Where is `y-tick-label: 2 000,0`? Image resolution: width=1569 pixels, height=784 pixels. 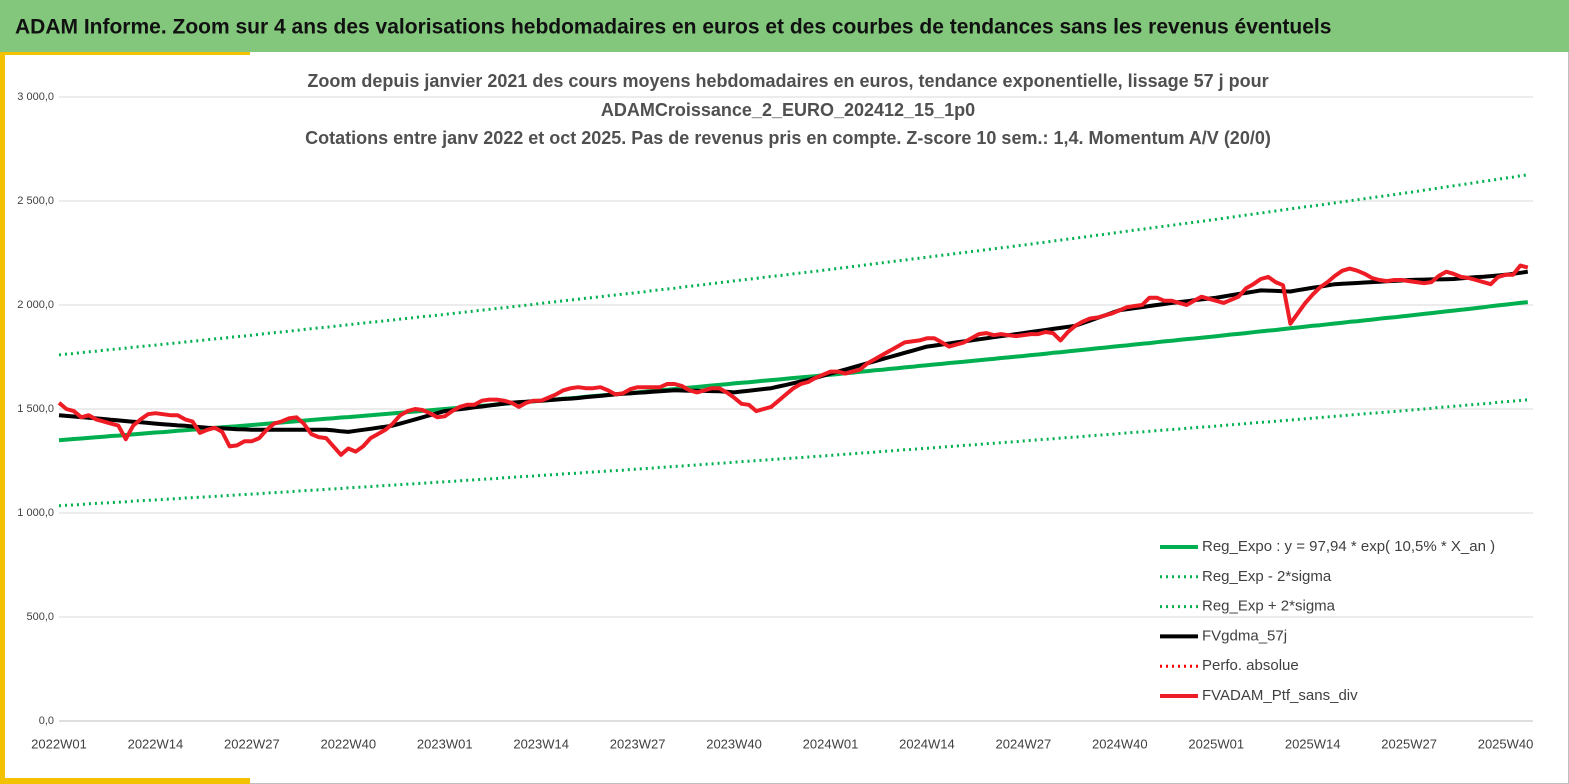
y-tick-label: 2 000,0 is located at coordinates (35, 305).